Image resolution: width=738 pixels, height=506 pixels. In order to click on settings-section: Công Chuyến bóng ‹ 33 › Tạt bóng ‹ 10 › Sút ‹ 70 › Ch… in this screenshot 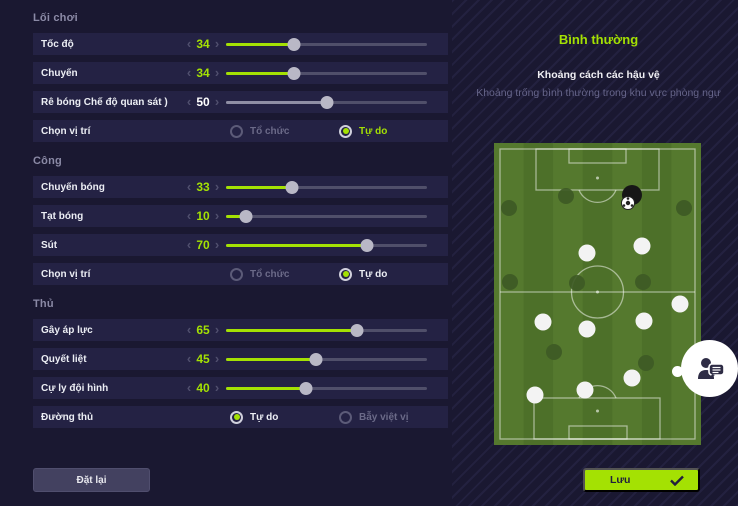, I will do `click(240, 220)`.